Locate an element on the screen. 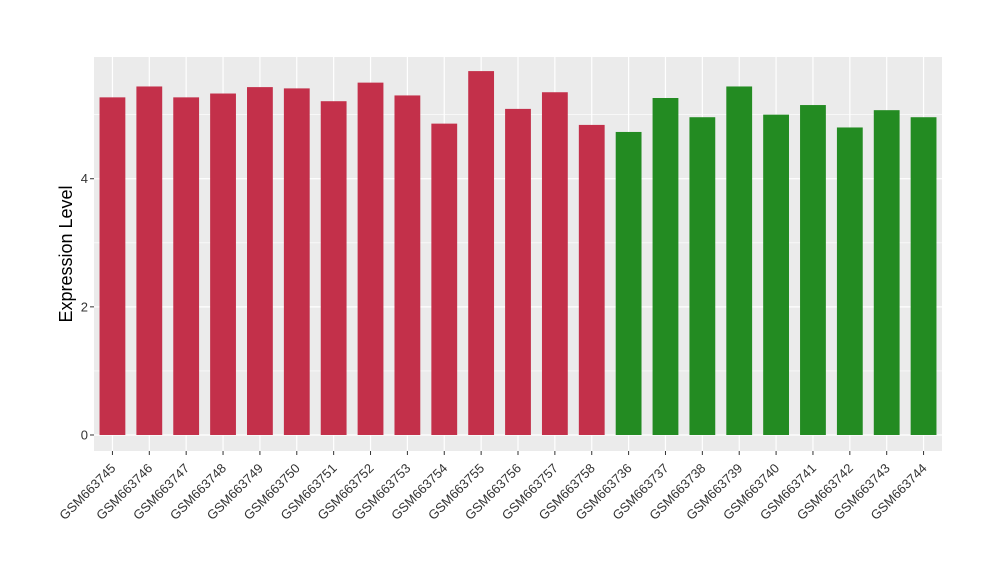 The width and height of the screenshot is (1000, 580). y-tick-label: 4 is located at coordinates (84, 178).